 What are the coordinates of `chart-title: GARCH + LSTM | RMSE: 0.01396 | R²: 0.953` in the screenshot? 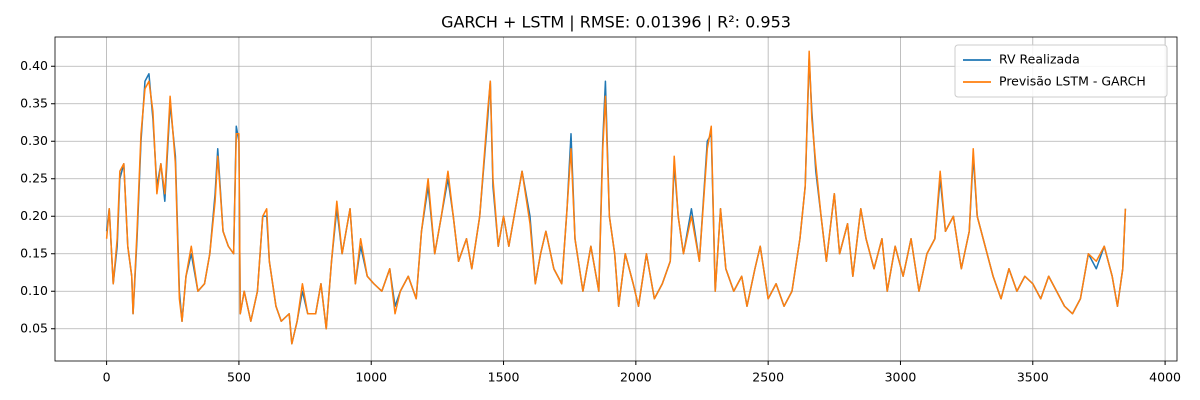 It's located at (616, 22).